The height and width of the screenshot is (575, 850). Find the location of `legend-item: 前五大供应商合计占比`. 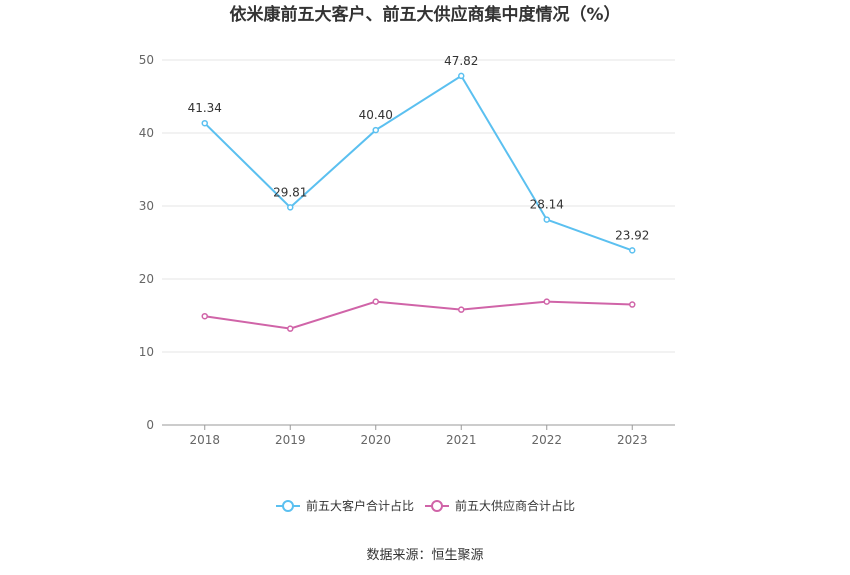

legend-item: 前五大供应商合计占比 is located at coordinates (500, 505).